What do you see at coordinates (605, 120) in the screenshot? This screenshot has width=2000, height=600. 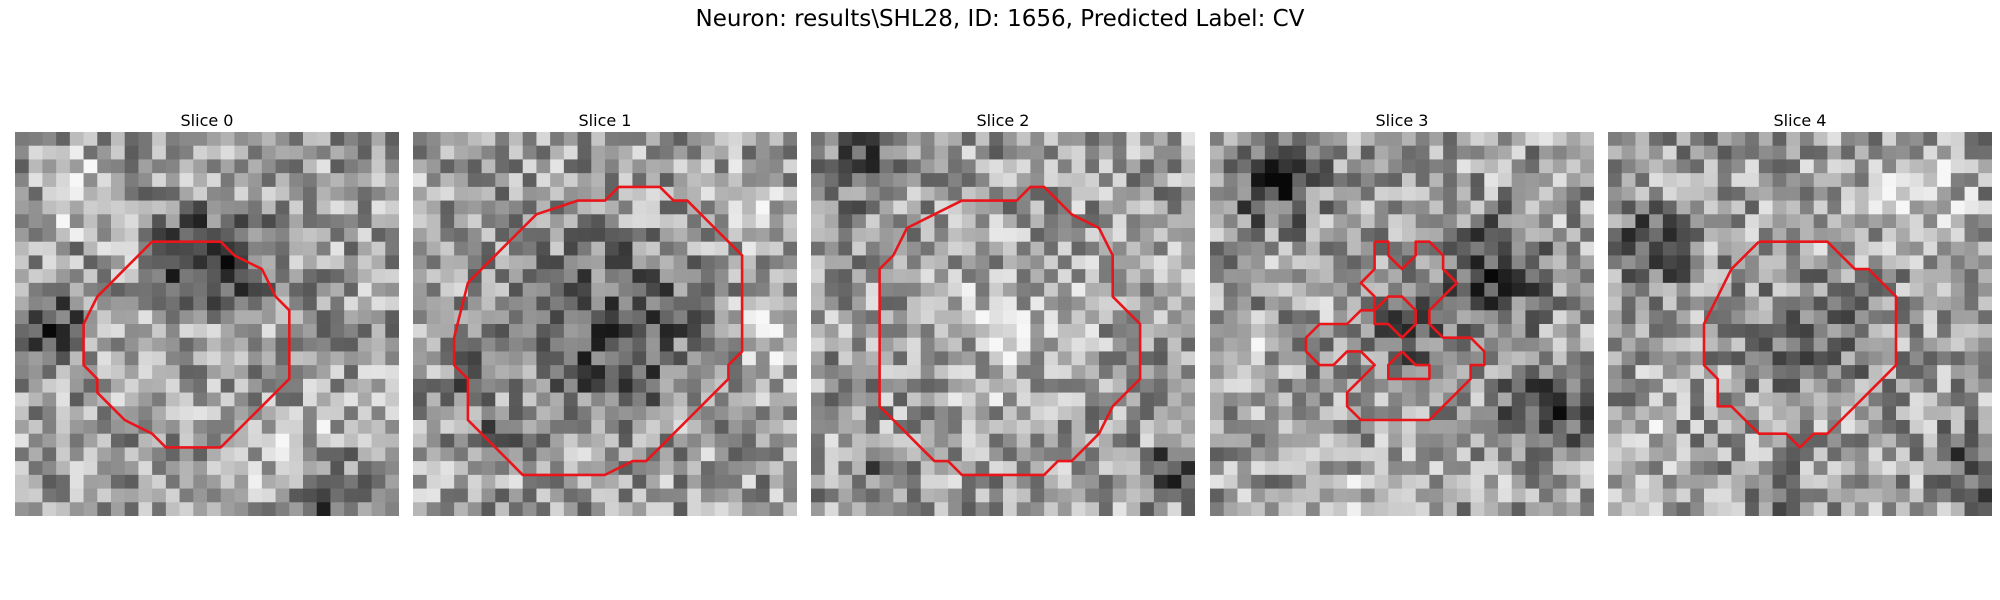 I see `slice-title: Slice 1` at bounding box center [605, 120].